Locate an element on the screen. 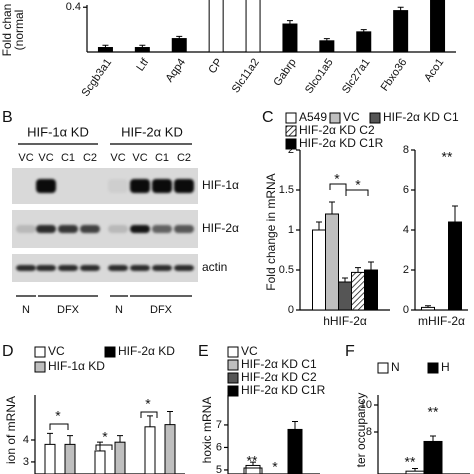 This screenshot has height=474, width=474. y-axis-label: Fold chan is located at coordinates (7, 30).